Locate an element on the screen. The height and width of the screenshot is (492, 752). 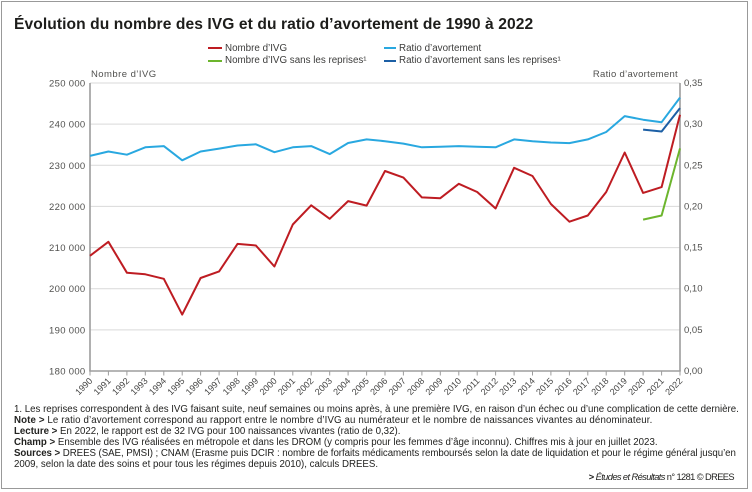
svg-text: 0,00 is located at coordinates (693, 371).